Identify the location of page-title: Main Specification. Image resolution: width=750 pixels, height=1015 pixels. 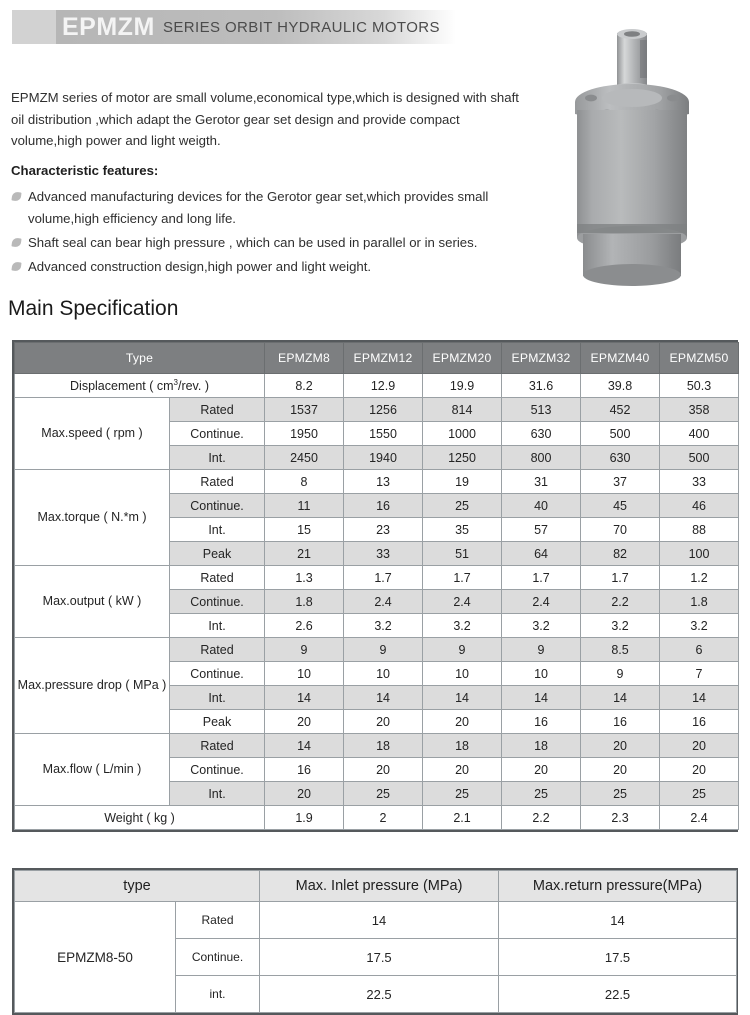
(93, 308).